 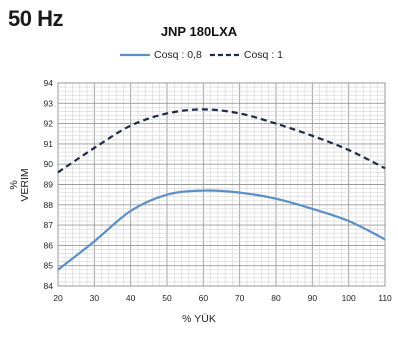 I want to click on y-tick-label: 86, so click(x=49, y=245).